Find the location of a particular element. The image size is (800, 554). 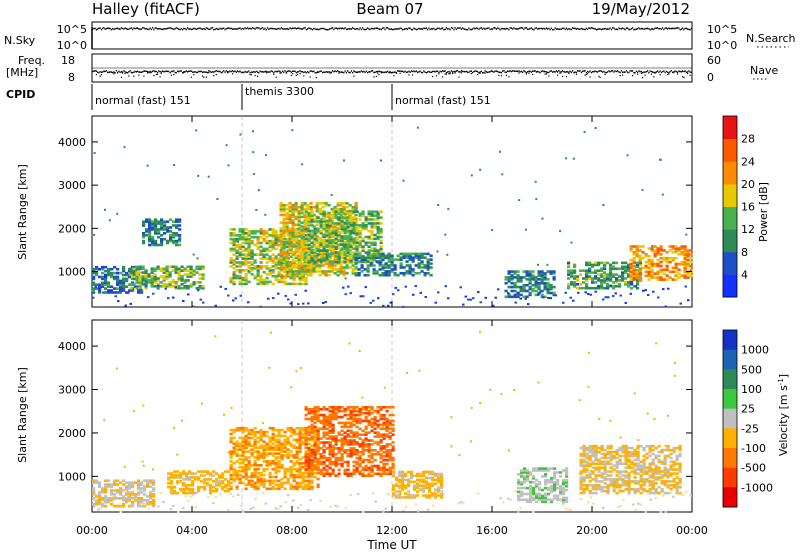

y-tick-label: 2000 is located at coordinates (72, 228).